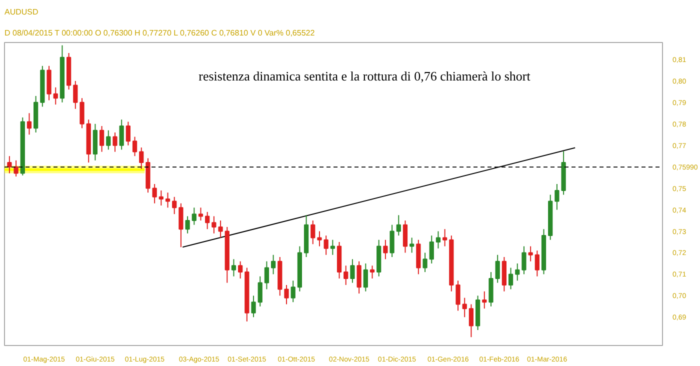 Image resolution: width=700 pixels, height=366 pixels. Describe the element at coordinates (21, 12) in the screenshot. I see `chart-title: AUDUSD` at that location.